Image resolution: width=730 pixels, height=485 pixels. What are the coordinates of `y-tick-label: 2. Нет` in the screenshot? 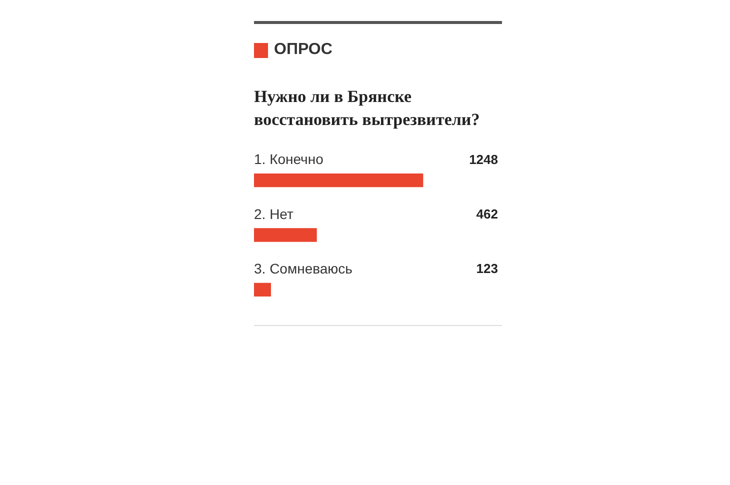 It's located at (274, 214).